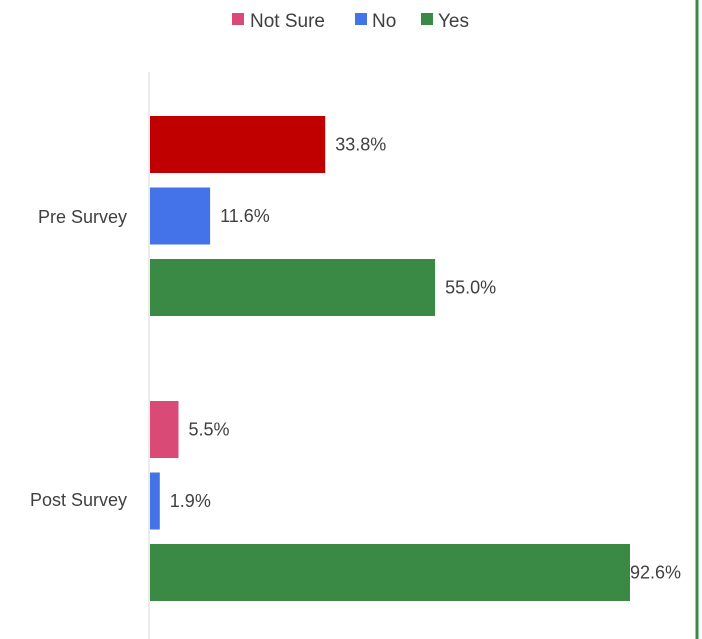 The height and width of the screenshot is (639, 702). Describe the element at coordinates (238, 144) in the screenshot. I see `bar-pre-survey-not-sure` at that location.